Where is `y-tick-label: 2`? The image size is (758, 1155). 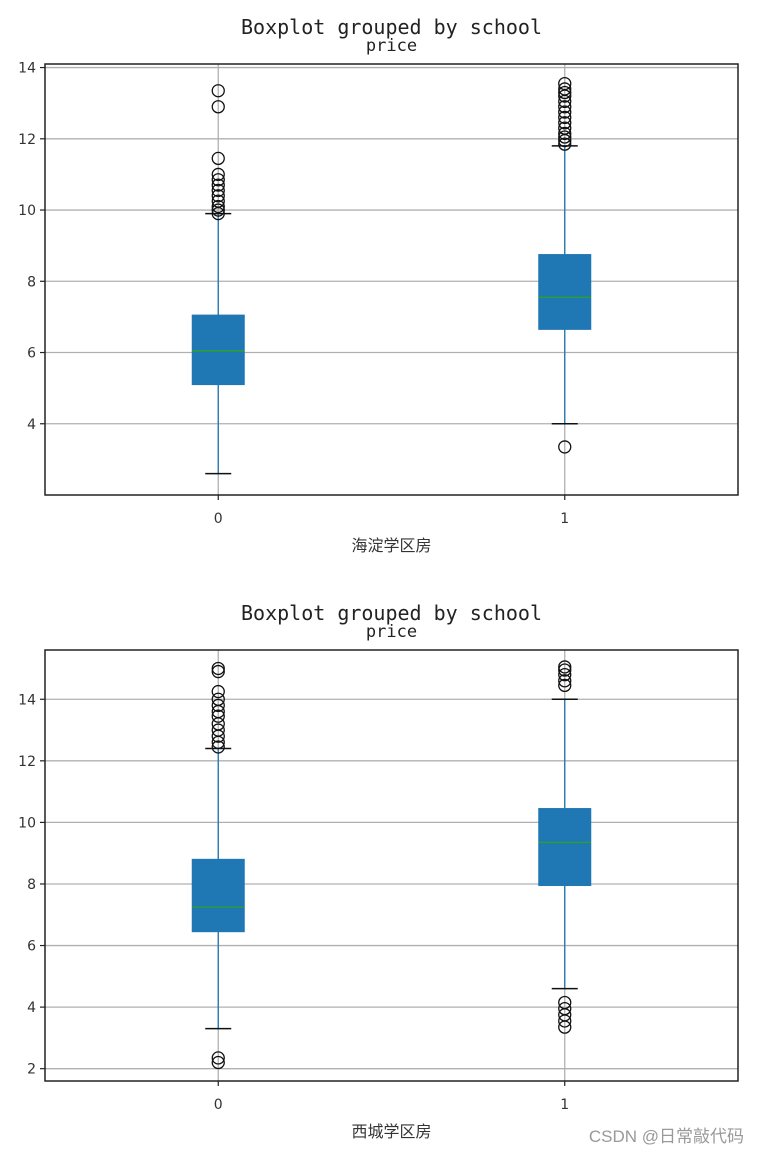 y-tick-label: 2 is located at coordinates (31, 1070).